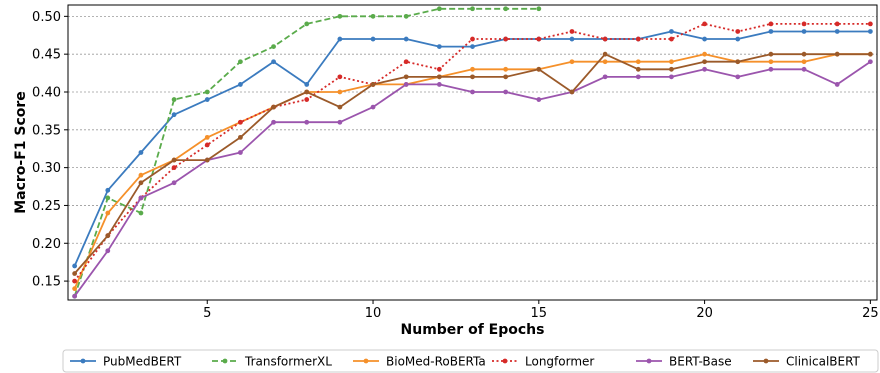 The width and height of the screenshot is (880, 373). I want to click on y-axis-title: Macro-F1 Score, so click(21, 152).